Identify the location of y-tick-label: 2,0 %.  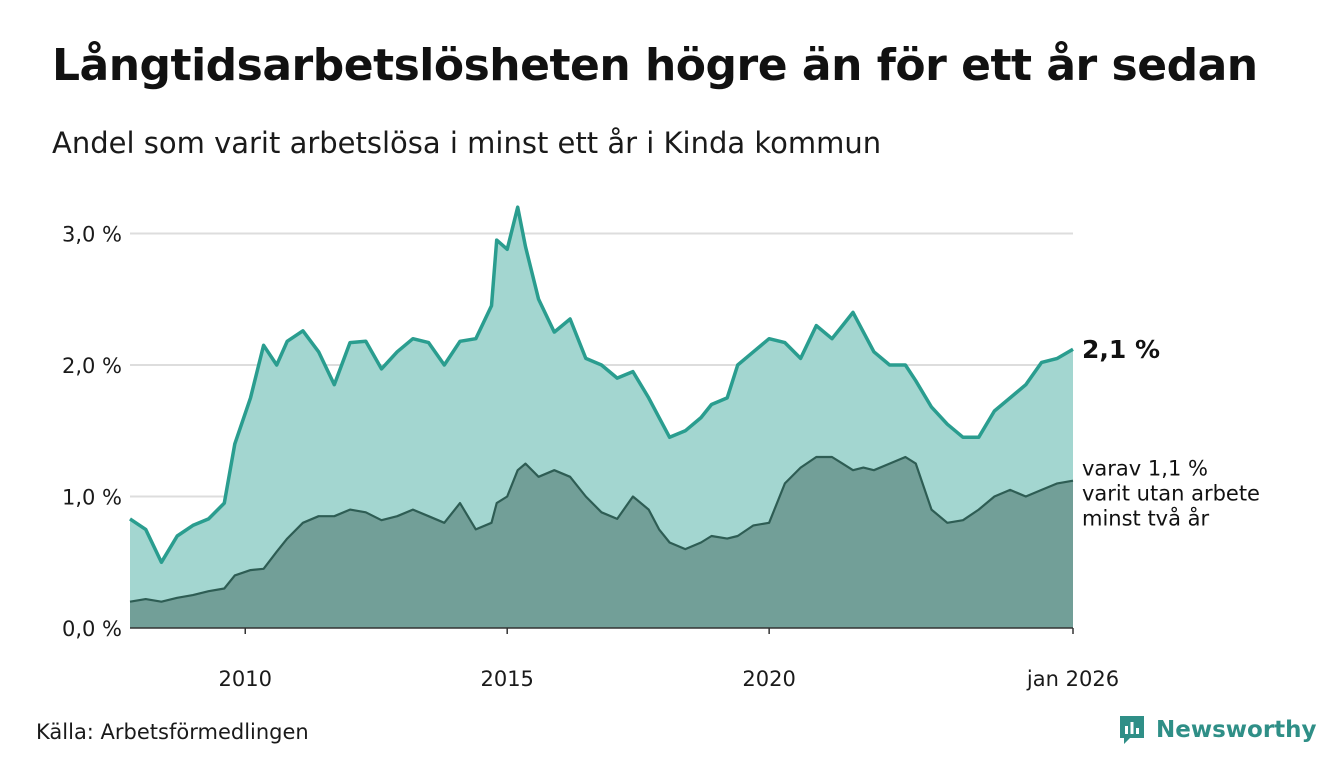
(92, 366).